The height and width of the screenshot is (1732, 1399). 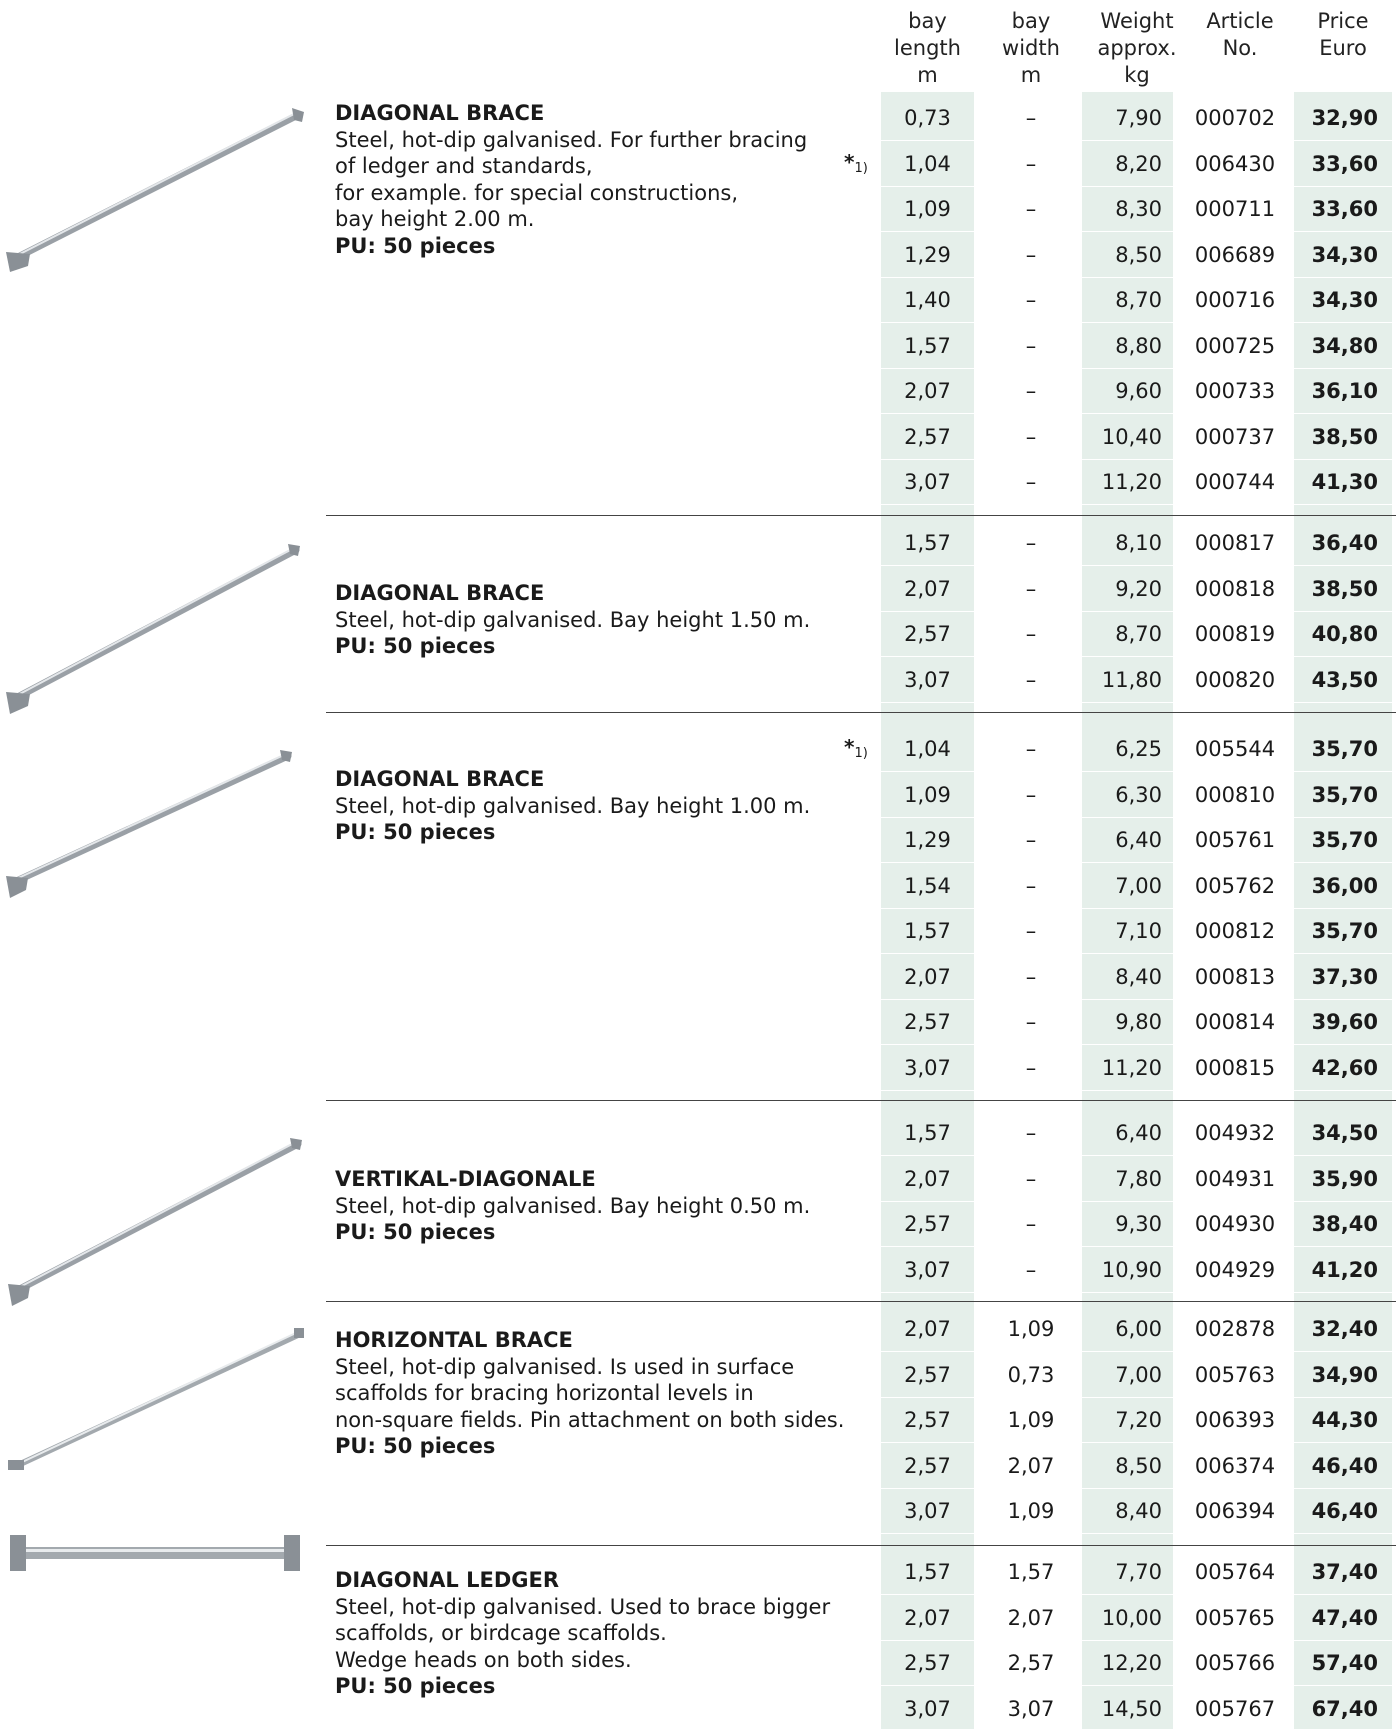 What do you see at coordinates (536, 192) in the screenshot?
I see `product-description-line: for example. for special constructions,` at bounding box center [536, 192].